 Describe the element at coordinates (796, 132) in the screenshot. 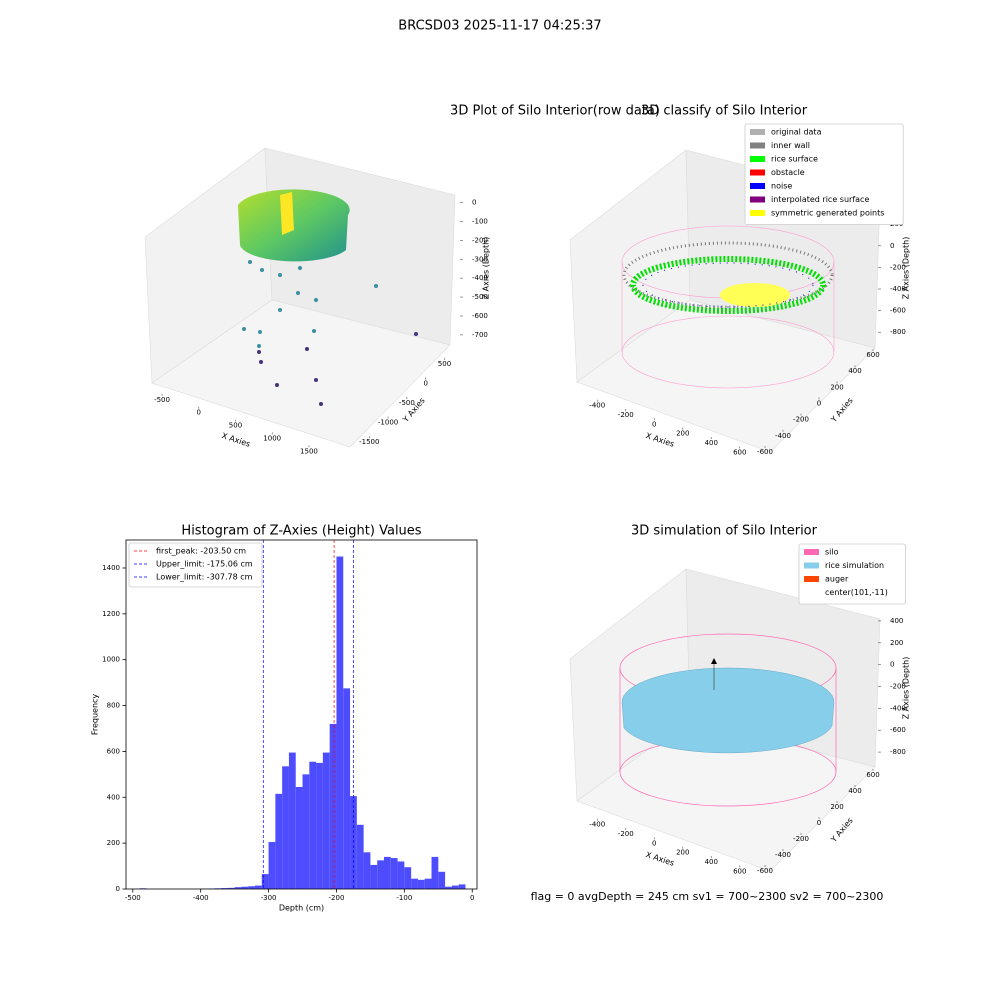

I see `legend-label: original data` at that location.